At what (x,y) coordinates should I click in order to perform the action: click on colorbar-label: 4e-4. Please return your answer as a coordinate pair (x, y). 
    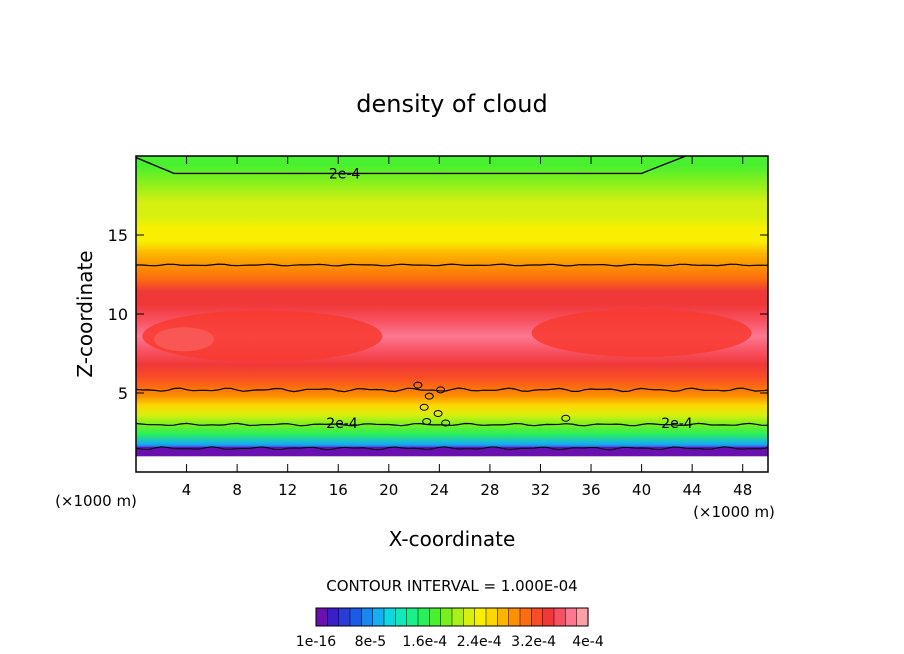
    Looking at the image, I should click on (588, 642).